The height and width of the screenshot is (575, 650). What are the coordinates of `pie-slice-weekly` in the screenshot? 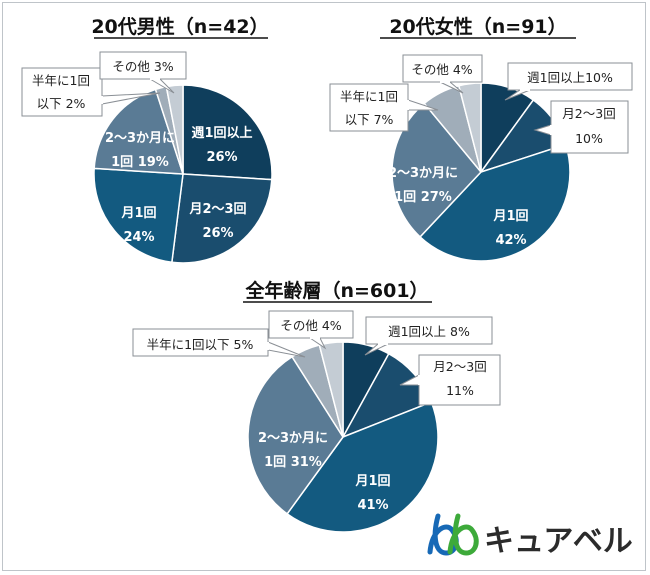 It's located at (227, 132).